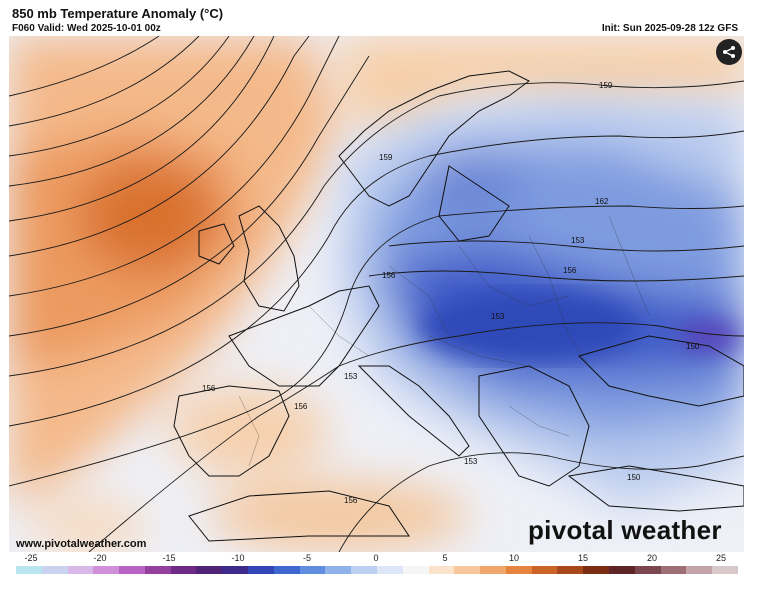 This screenshot has height=599, width=760. Describe the element at coordinates (238, 558) in the screenshot. I see `colorbar-tick: -10` at that location.